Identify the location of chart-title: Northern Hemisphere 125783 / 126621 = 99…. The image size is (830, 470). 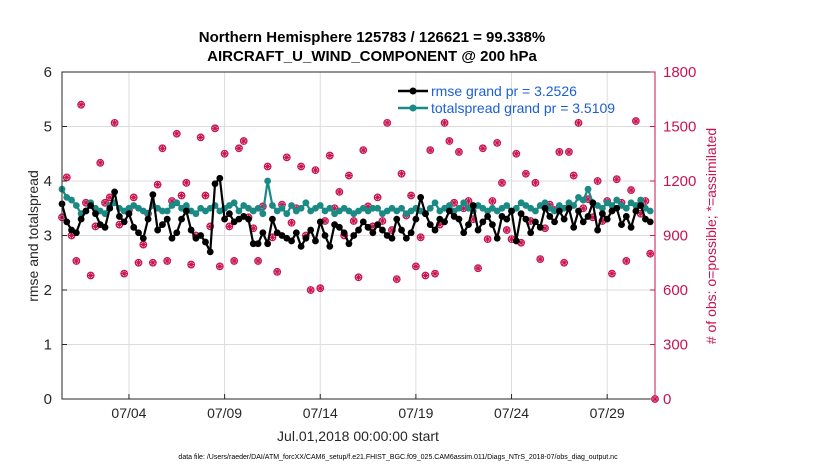
(372, 37).